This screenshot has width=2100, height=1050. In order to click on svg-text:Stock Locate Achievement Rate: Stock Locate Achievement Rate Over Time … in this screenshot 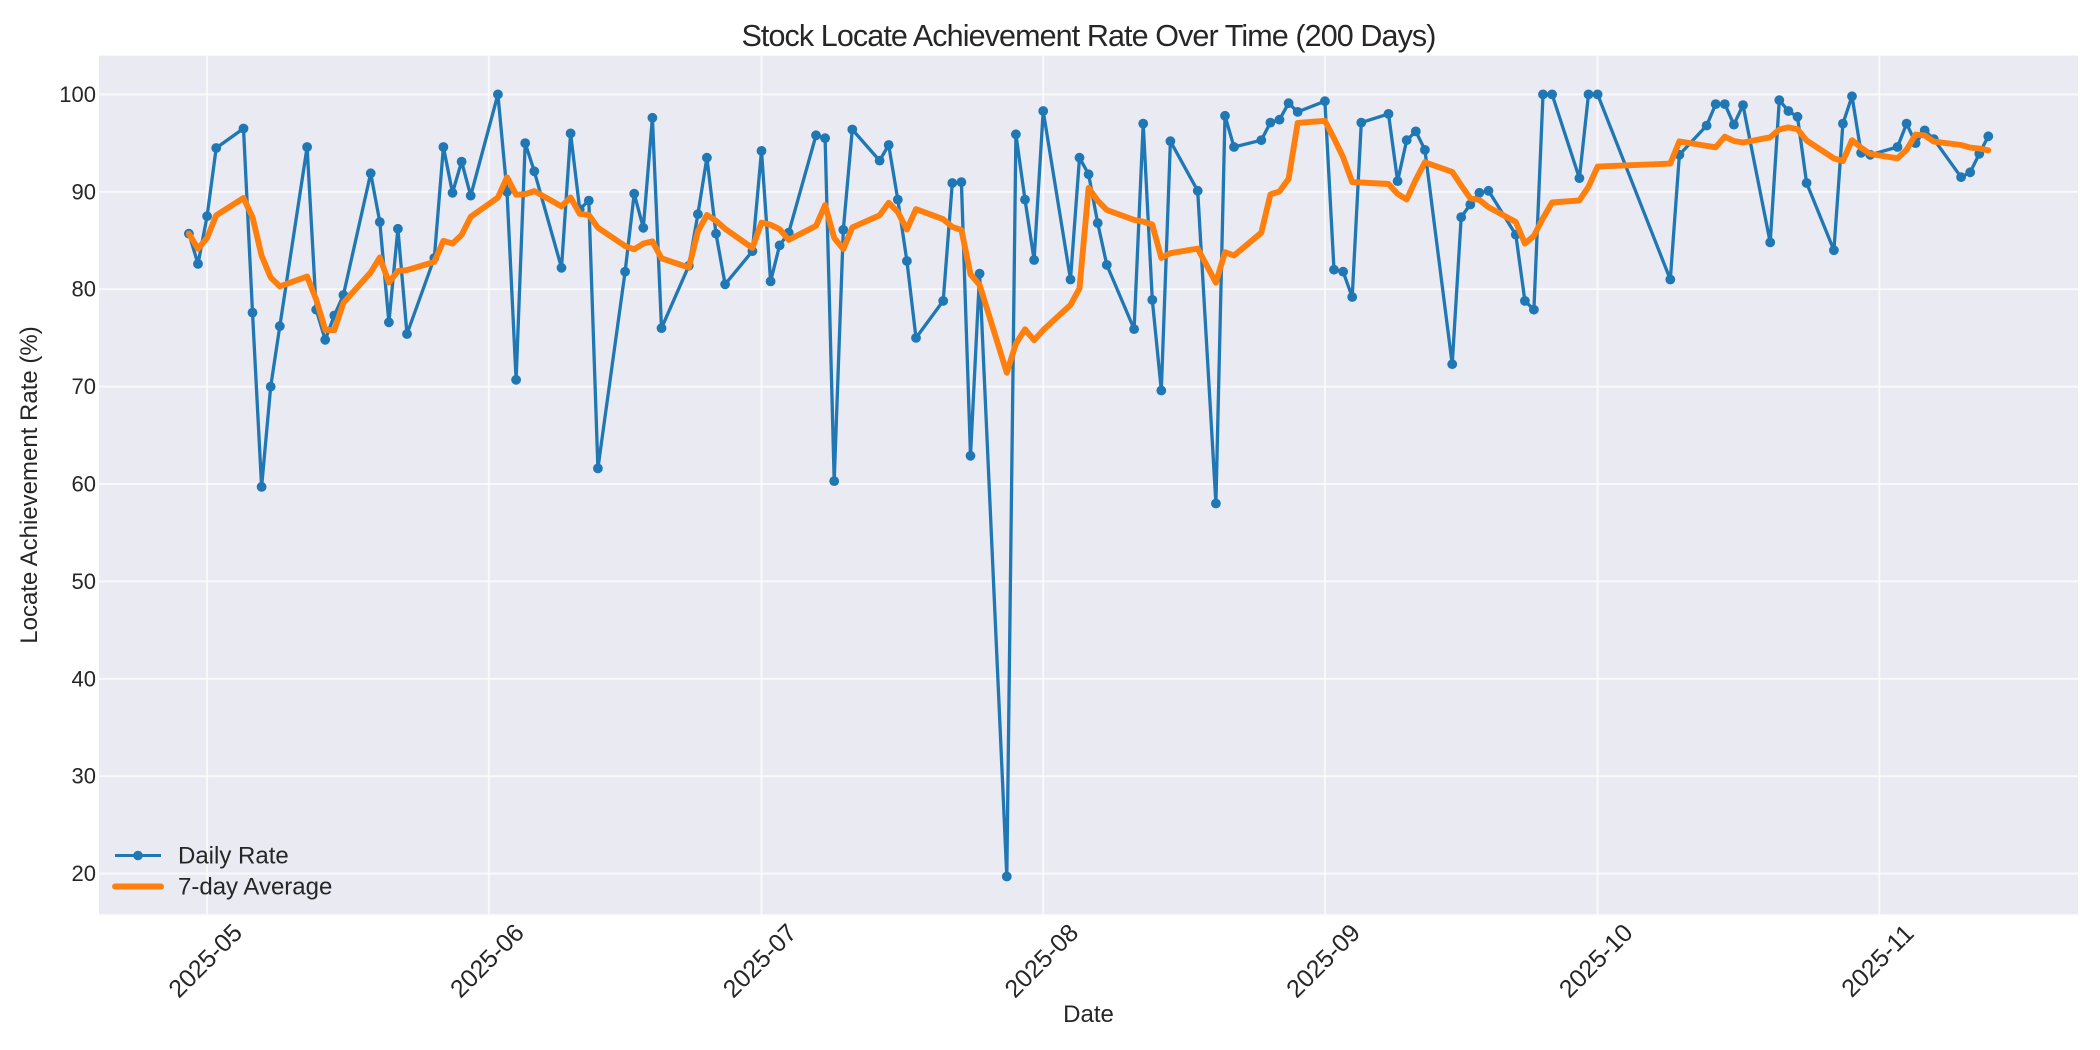, I will do `click(1088, 36)`.